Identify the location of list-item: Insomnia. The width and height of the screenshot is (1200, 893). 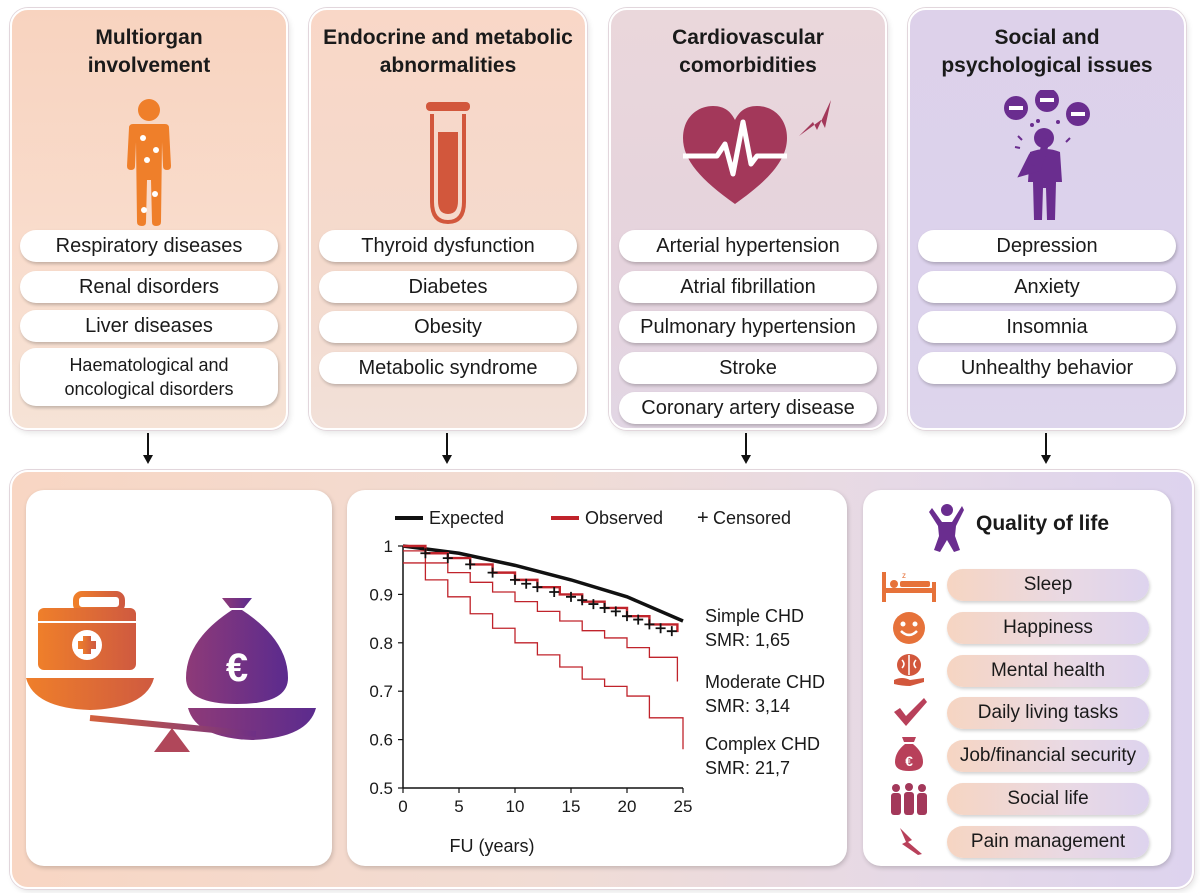
(1047, 327).